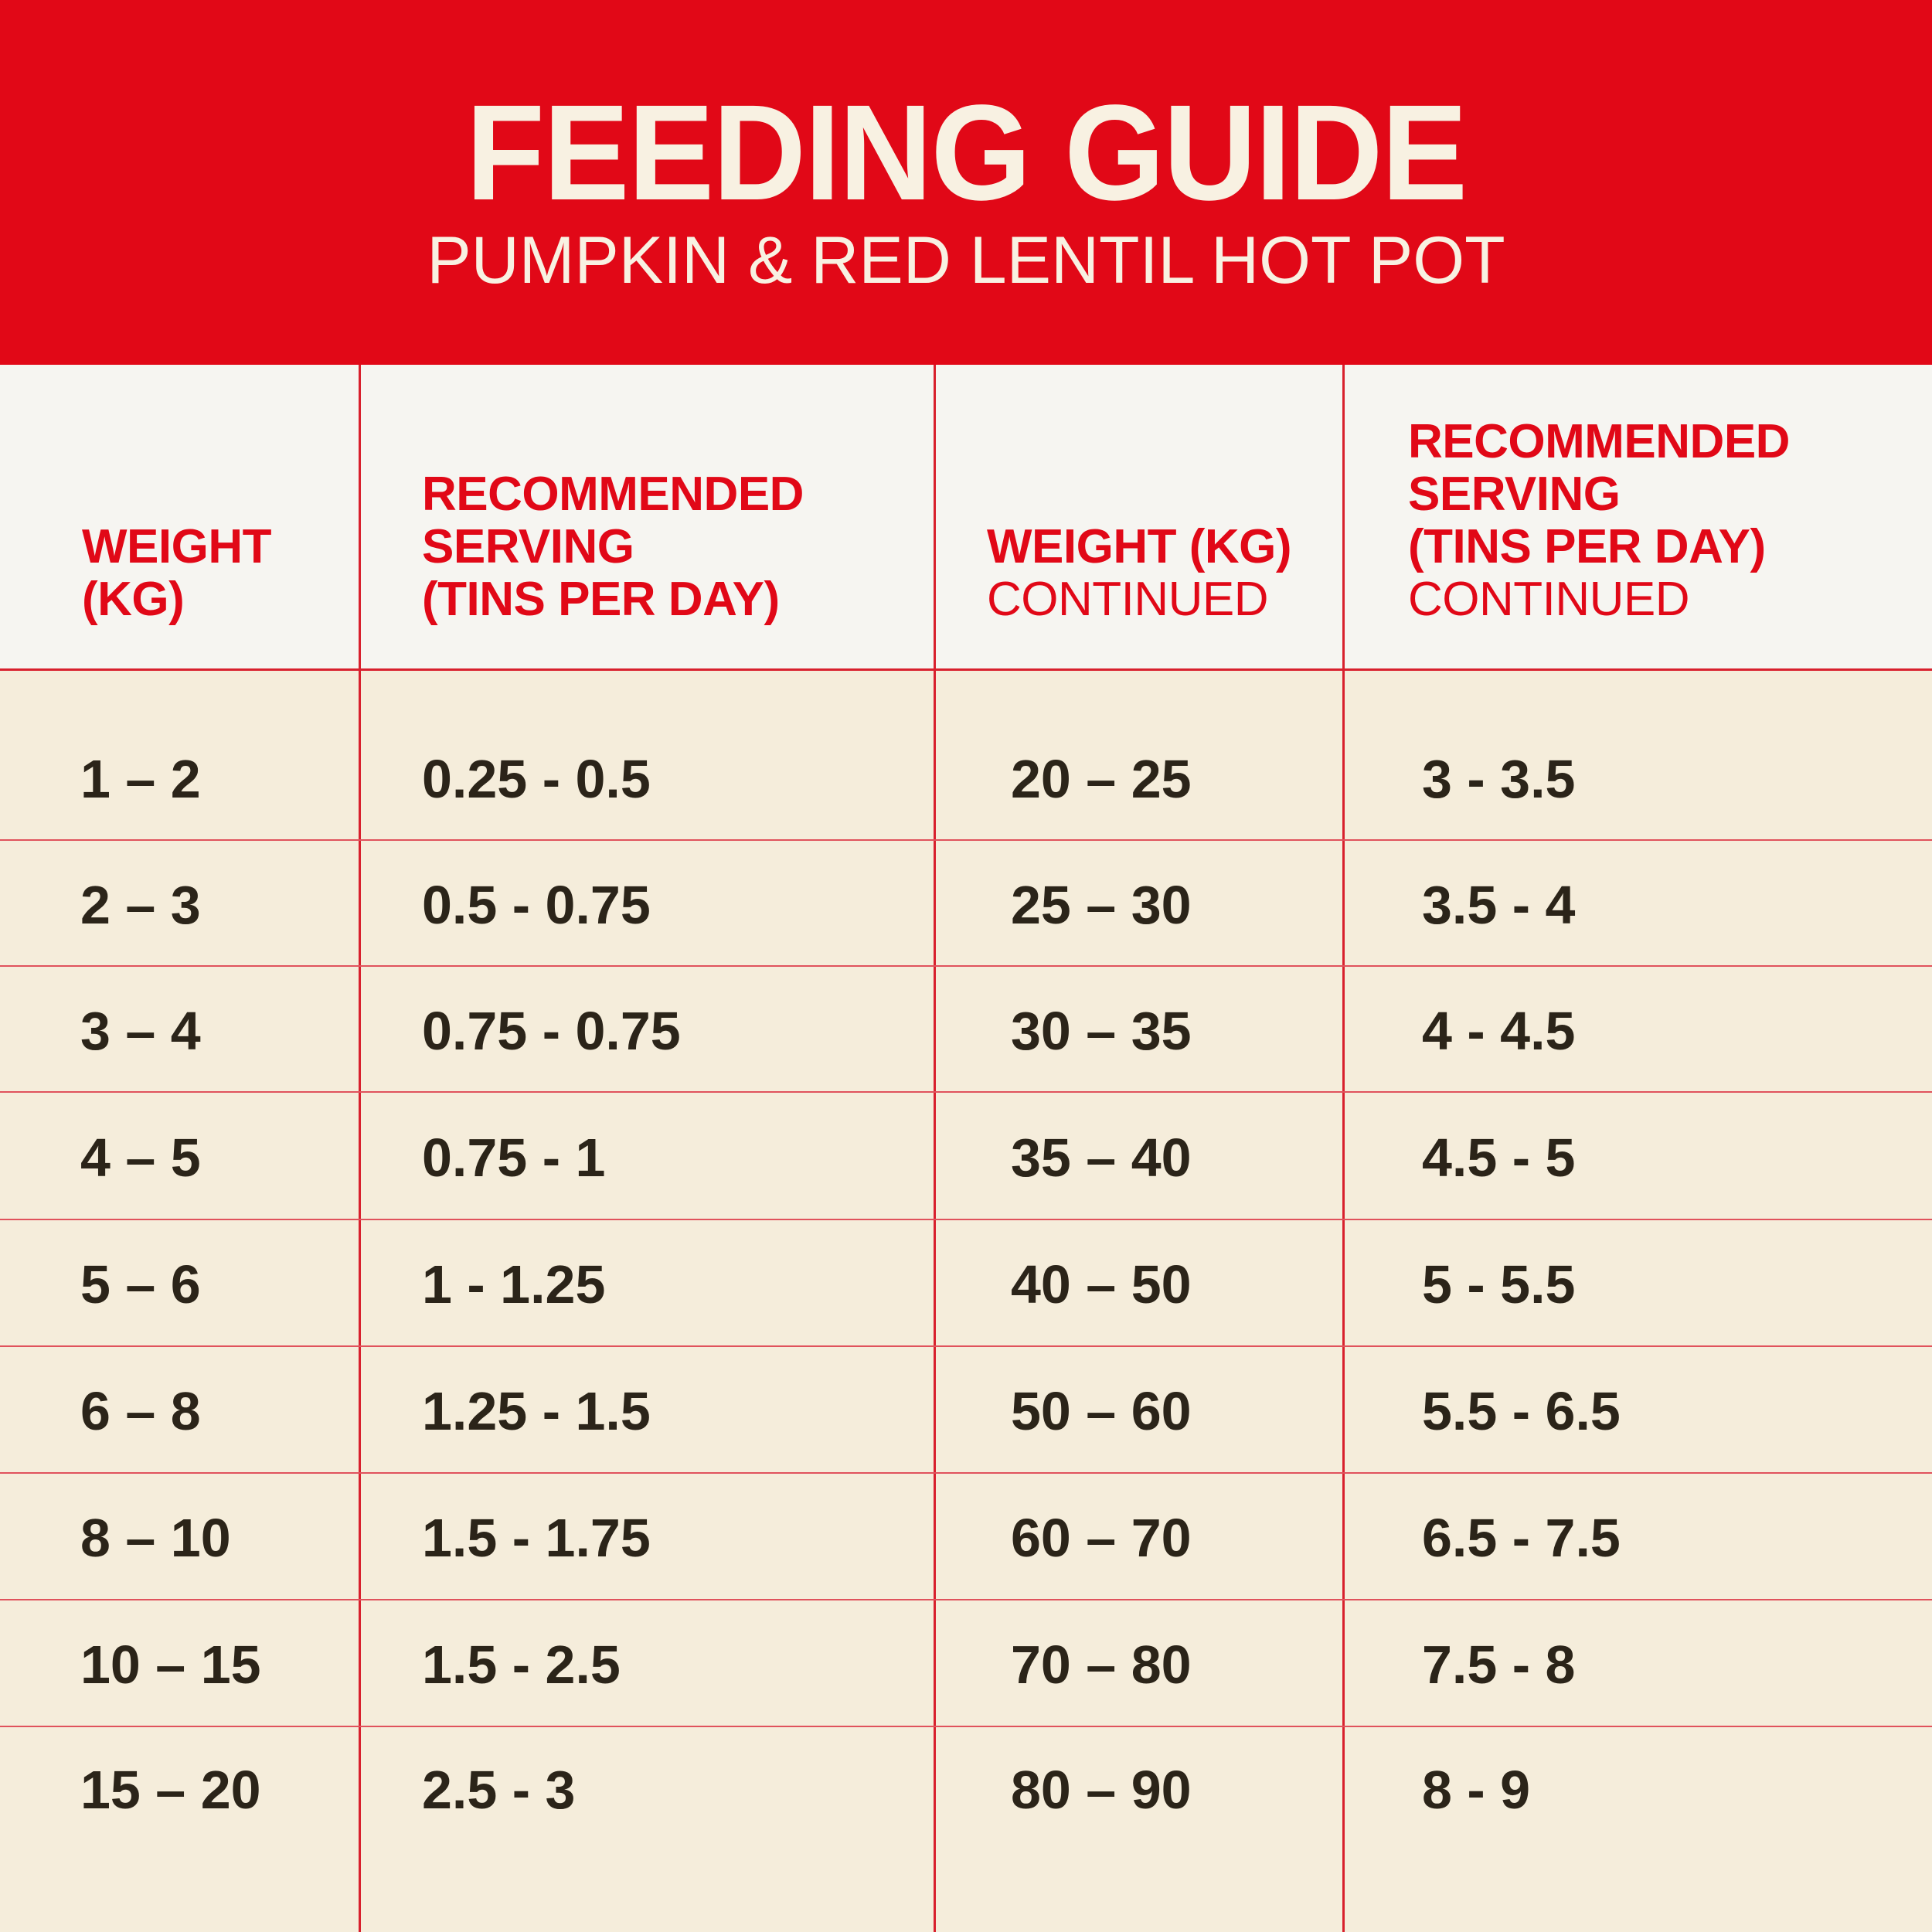  I want to click on table-cell: 2 – 3, so click(140, 905).